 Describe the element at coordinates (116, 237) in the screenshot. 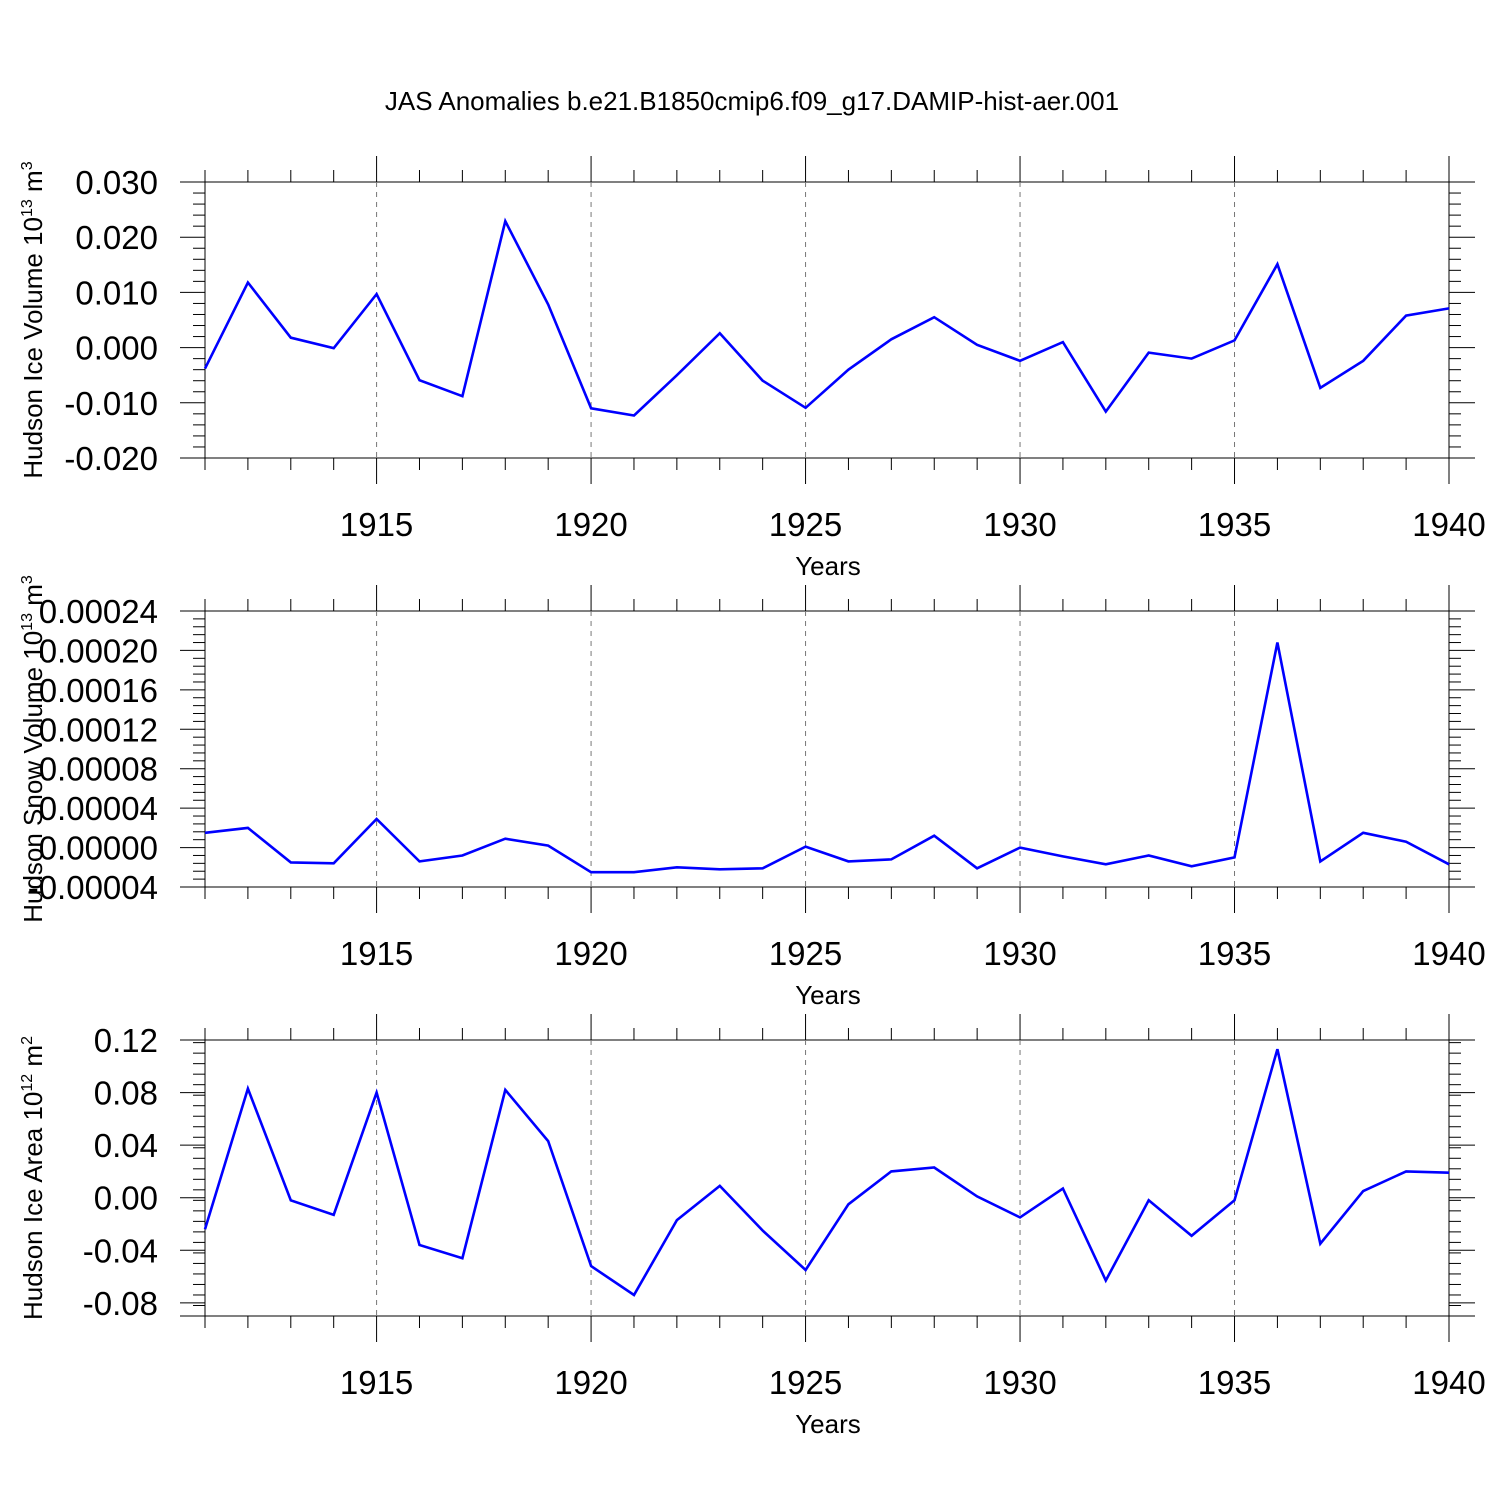

I see `y-tick-label: 0.020` at that location.